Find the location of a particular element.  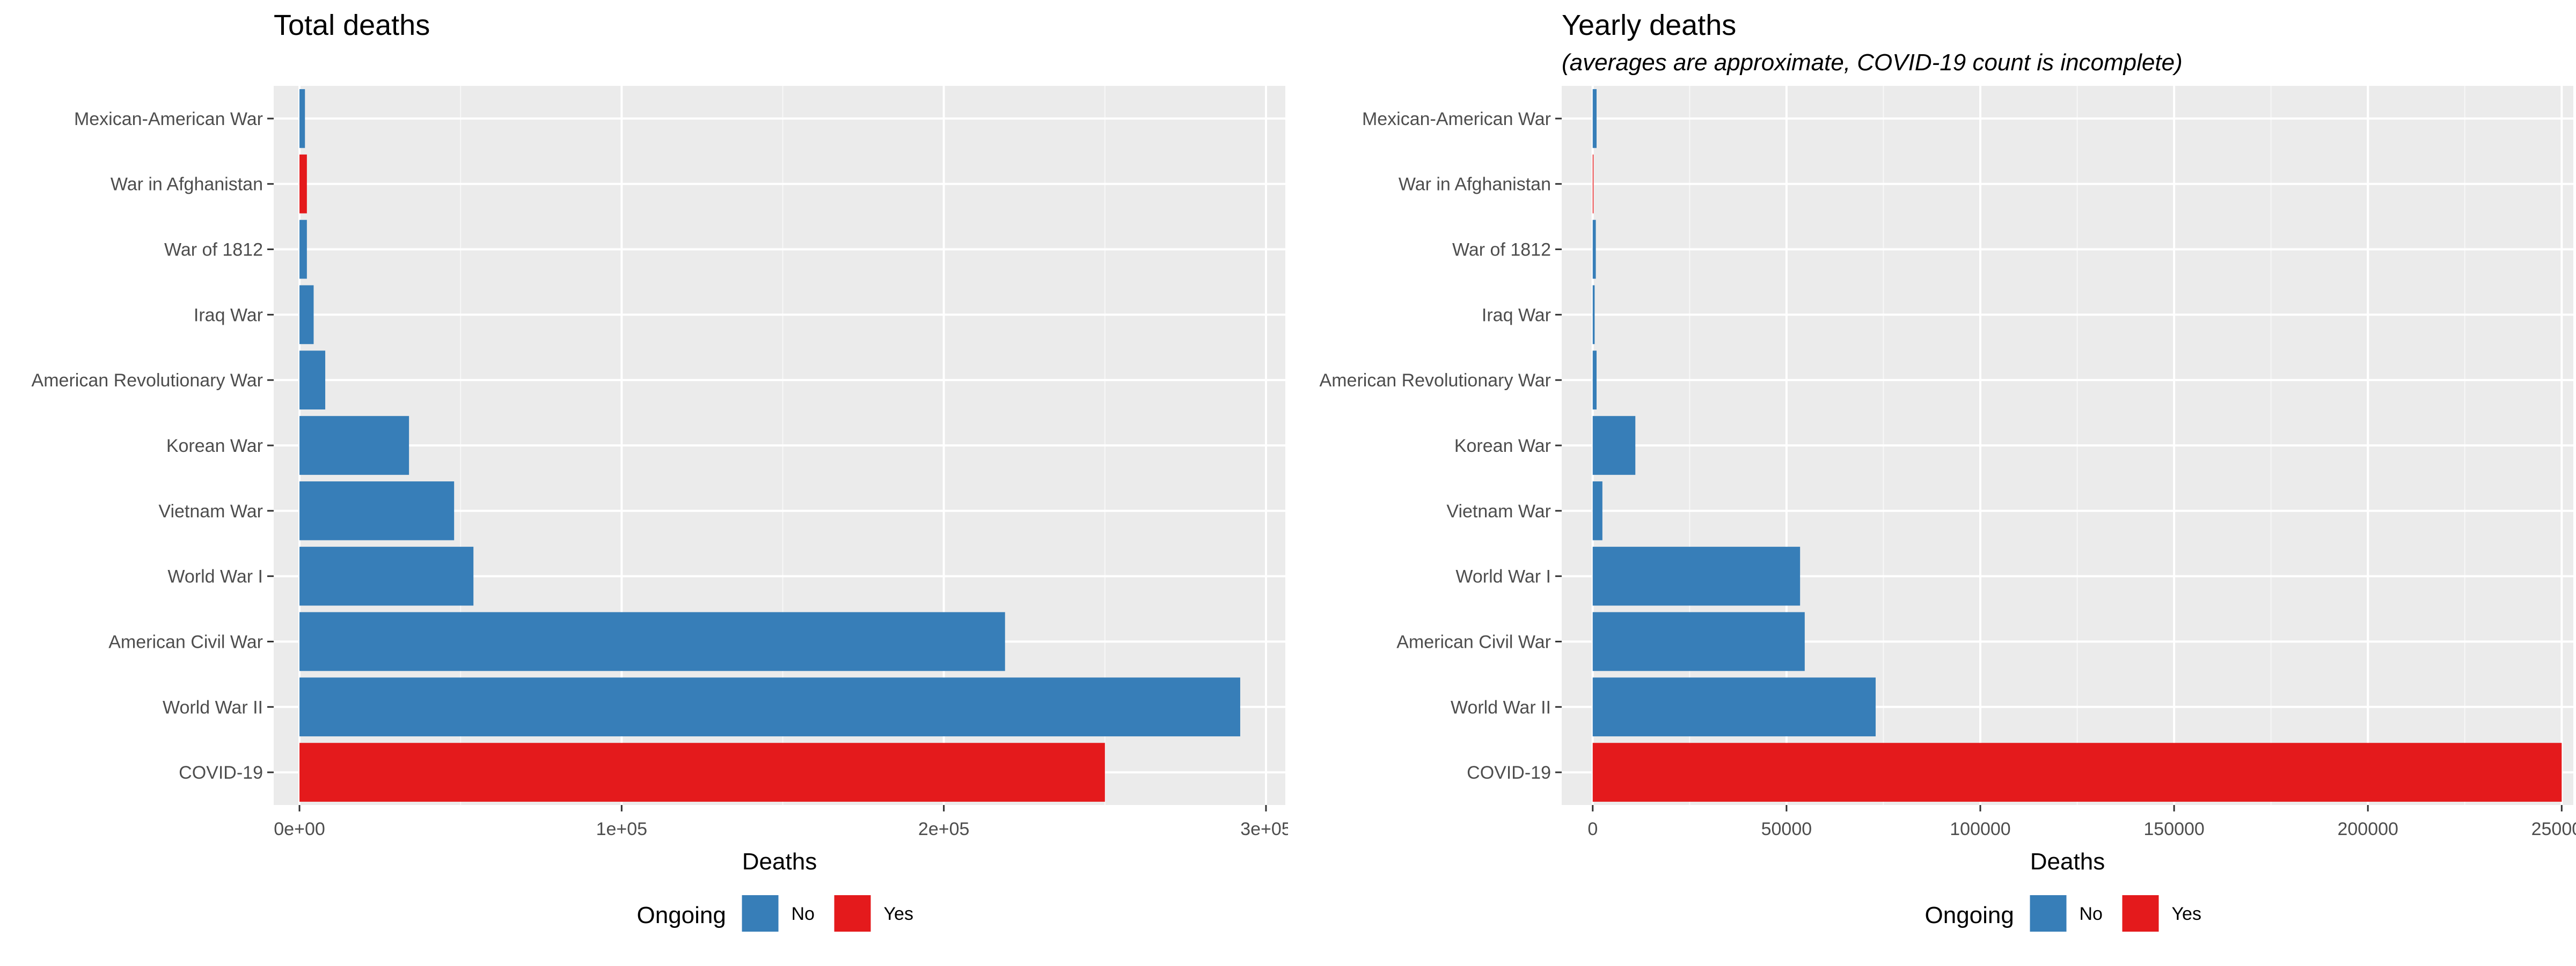

x-tick-label: 0e+00 is located at coordinates (299, 829).